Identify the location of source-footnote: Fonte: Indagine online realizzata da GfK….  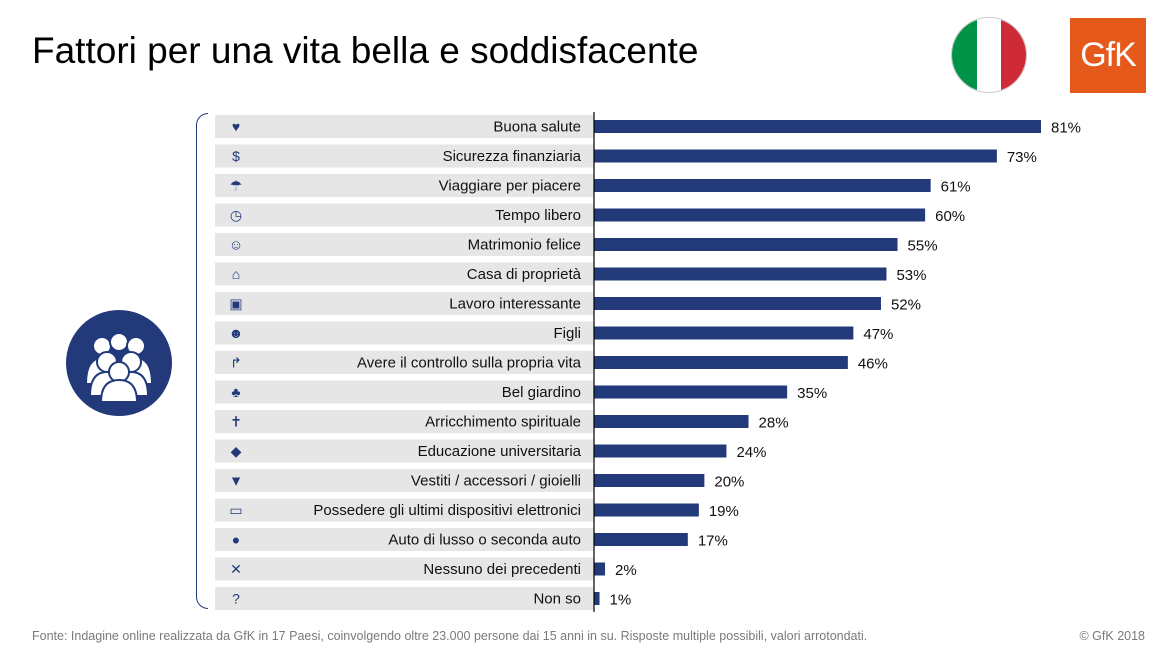
(450, 636).